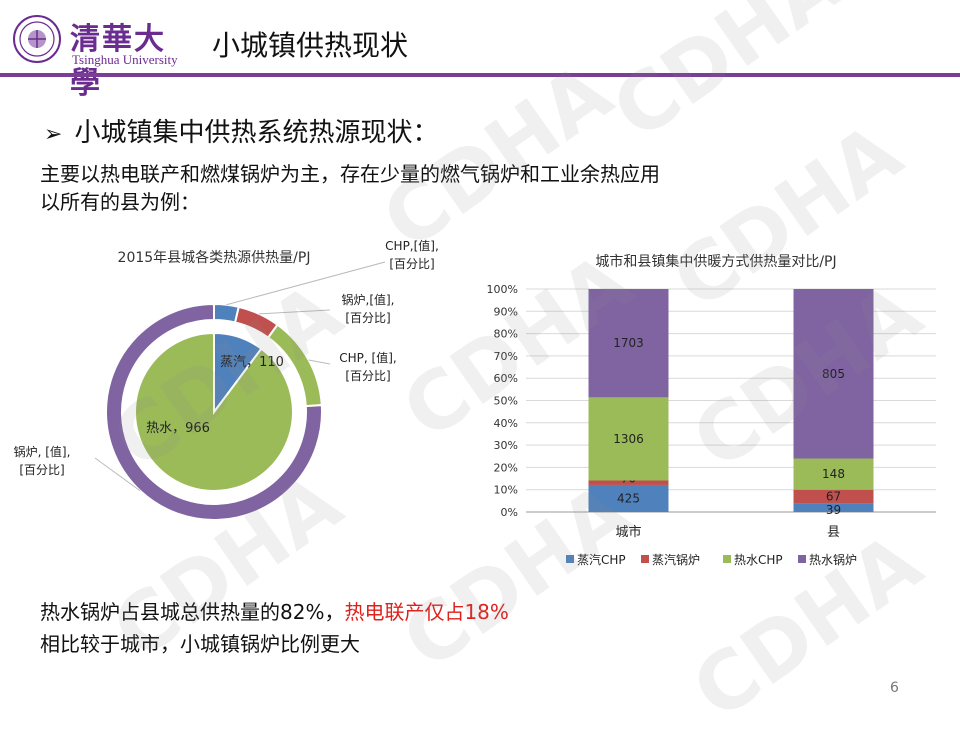  I want to click on pie-outer-label: CHP, [值],, so click(367, 357).